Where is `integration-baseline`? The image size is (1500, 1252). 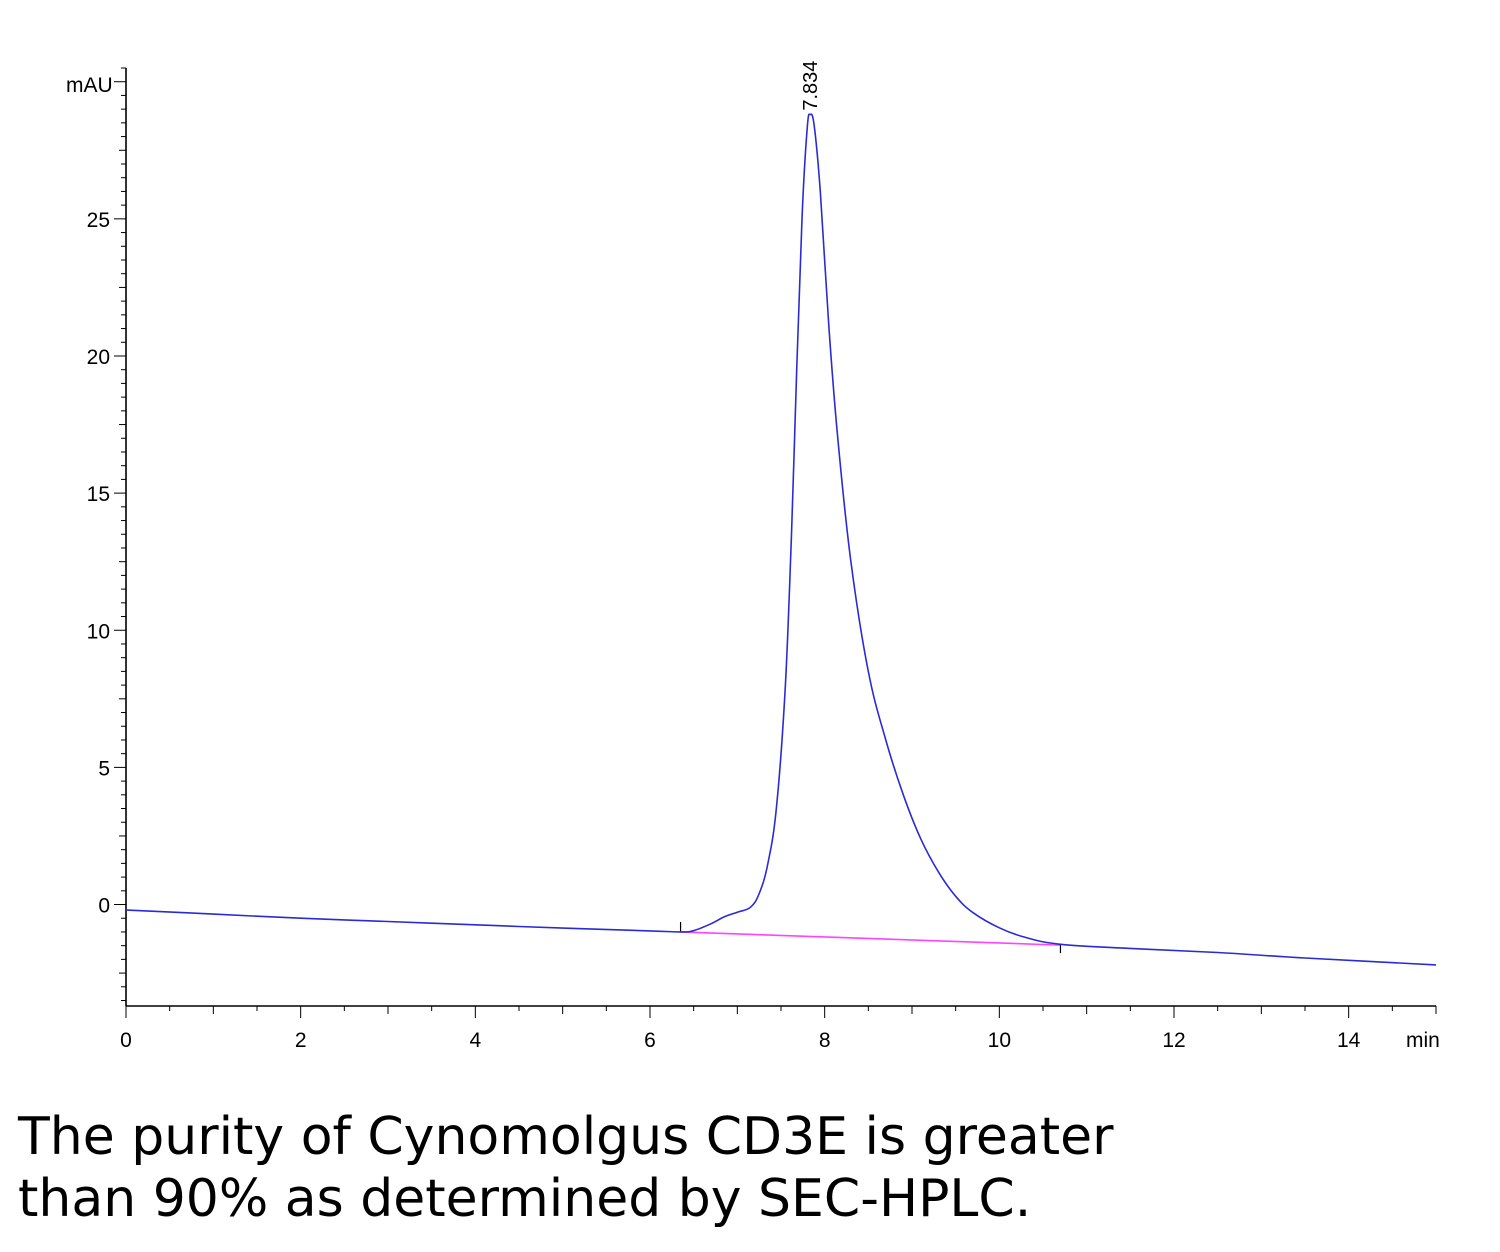
integration-baseline is located at coordinates (870, 938).